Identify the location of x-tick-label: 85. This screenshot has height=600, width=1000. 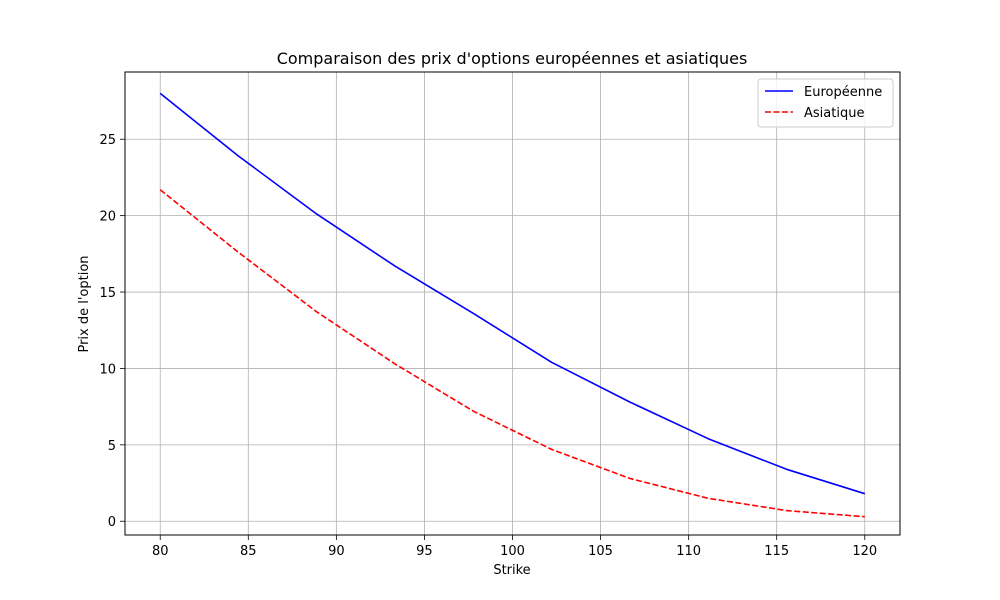
(248, 551).